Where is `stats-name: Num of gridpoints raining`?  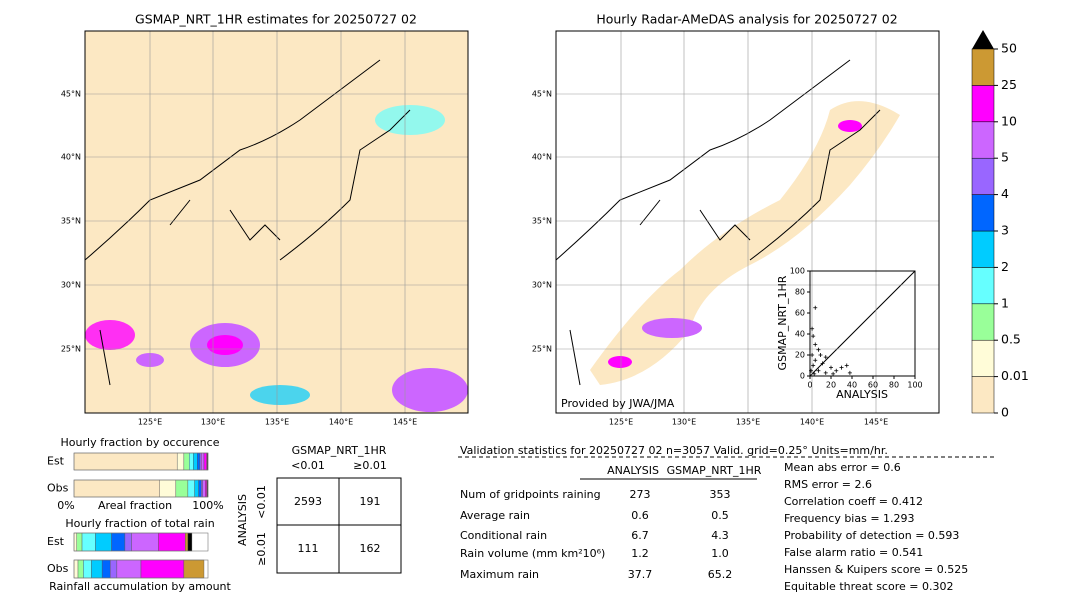
stats-name: Num of gridpoints raining is located at coordinates (530, 494).